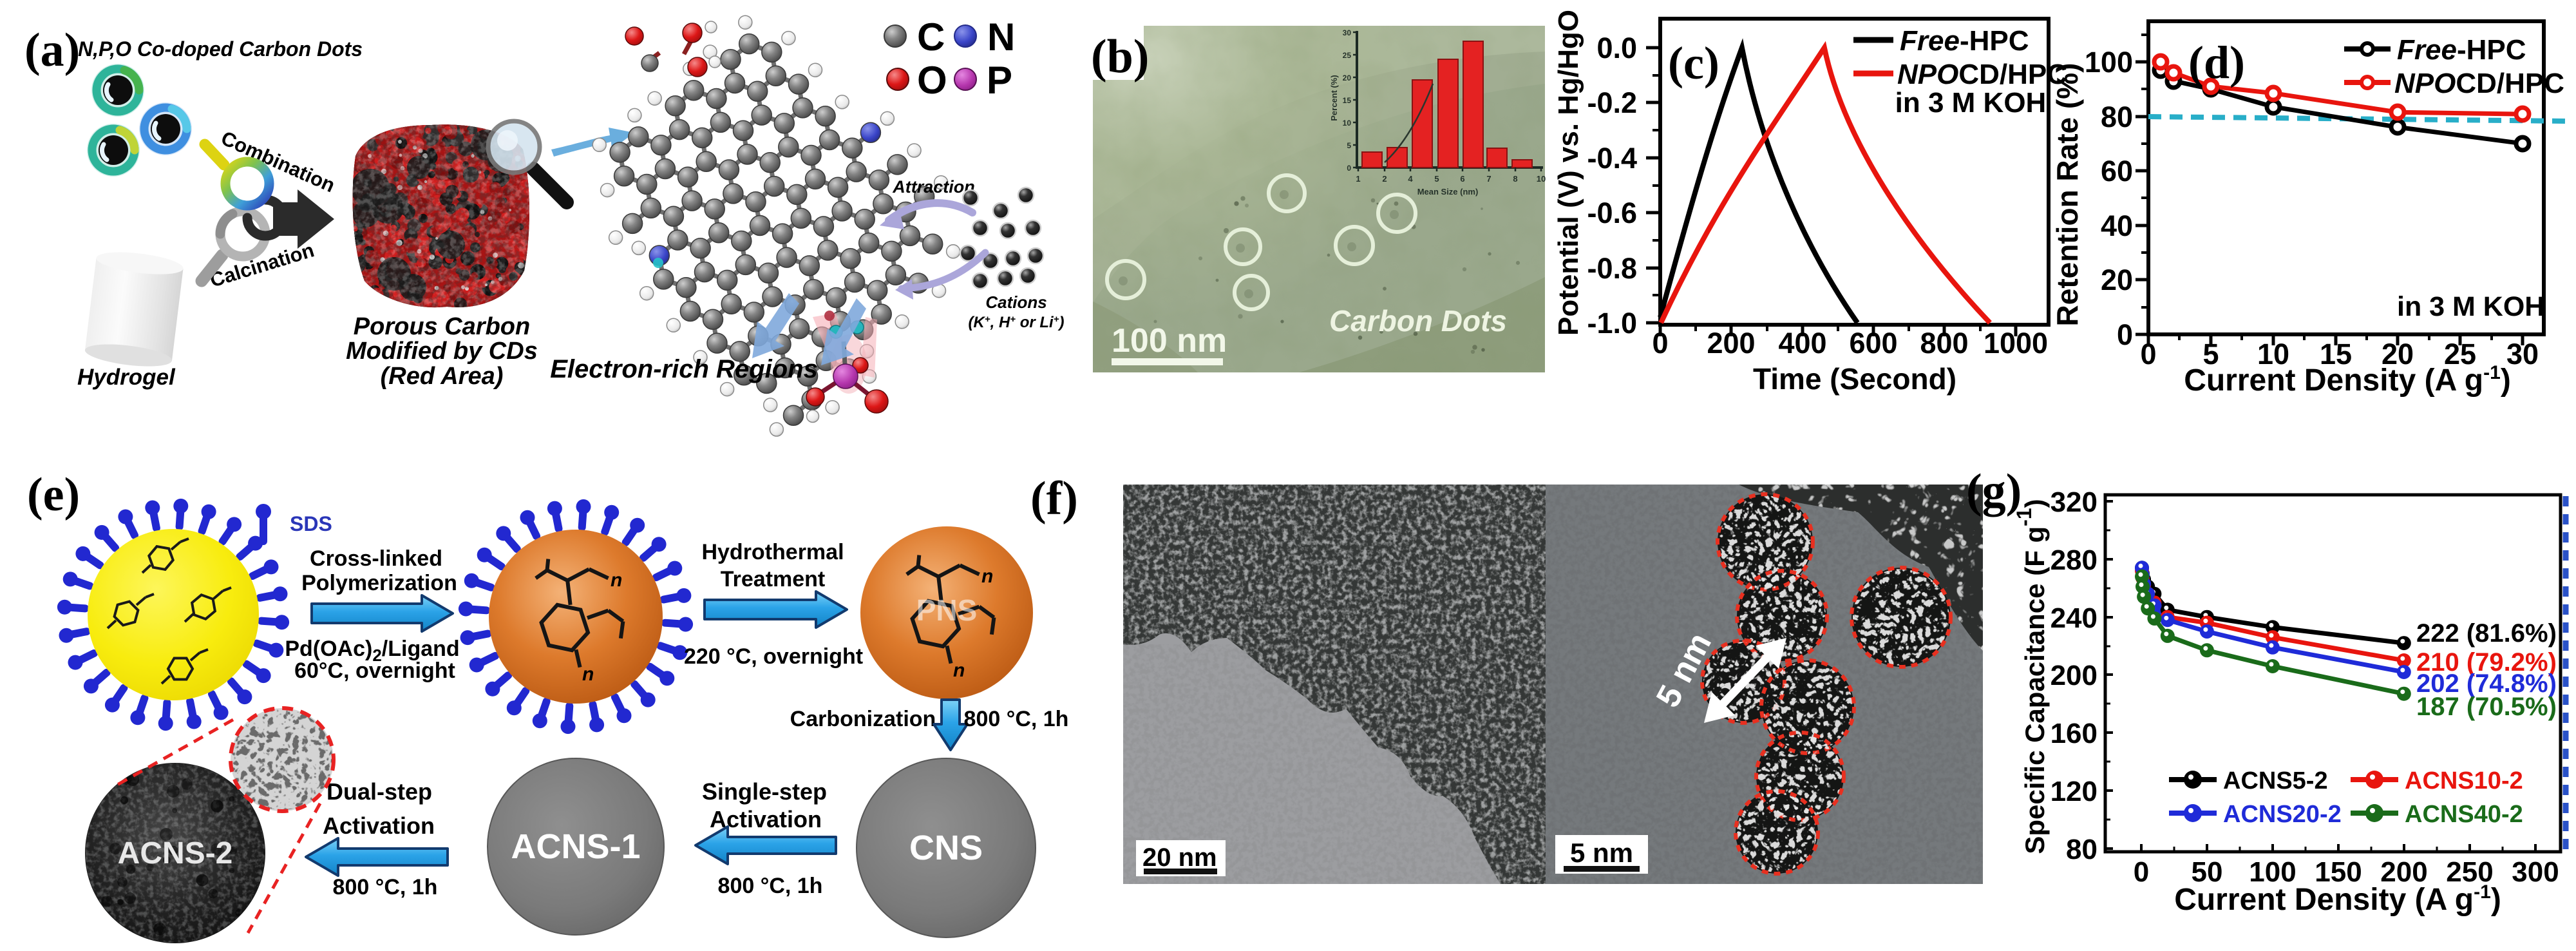 The height and width of the screenshot is (951, 2576). Describe the element at coordinates (774, 656) in the screenshot. I see `svg-text: 220 °C, overnight` at that location.